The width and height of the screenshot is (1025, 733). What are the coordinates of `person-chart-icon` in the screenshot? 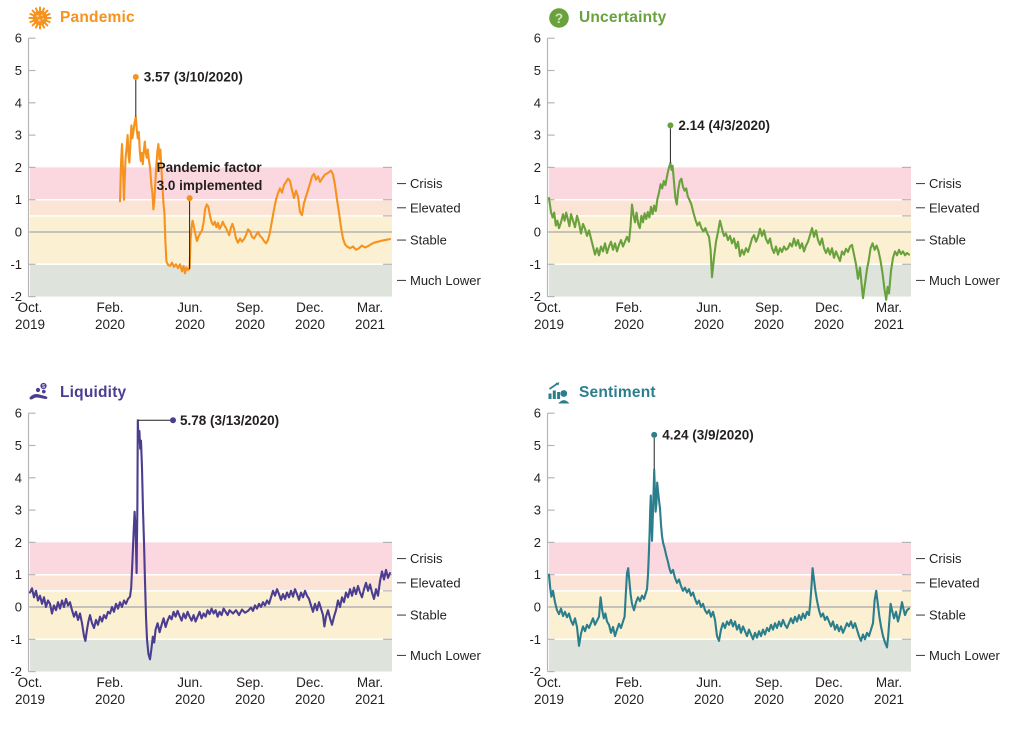 It's located at (559, 393).